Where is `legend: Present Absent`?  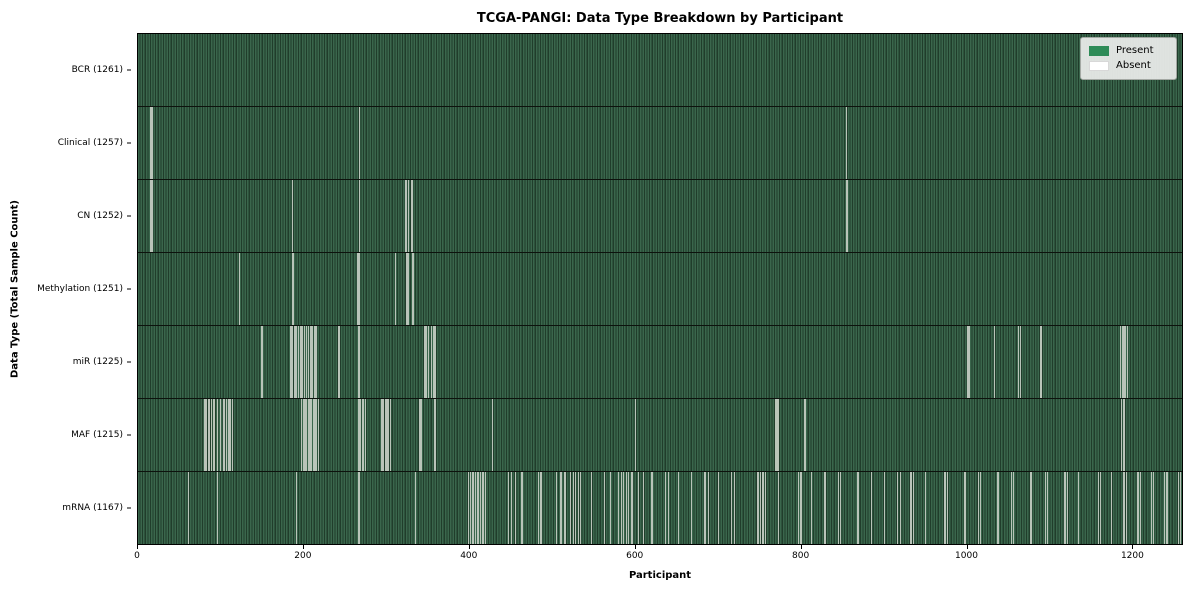
legend: Present Absent is located at coordinates (1128, 58).